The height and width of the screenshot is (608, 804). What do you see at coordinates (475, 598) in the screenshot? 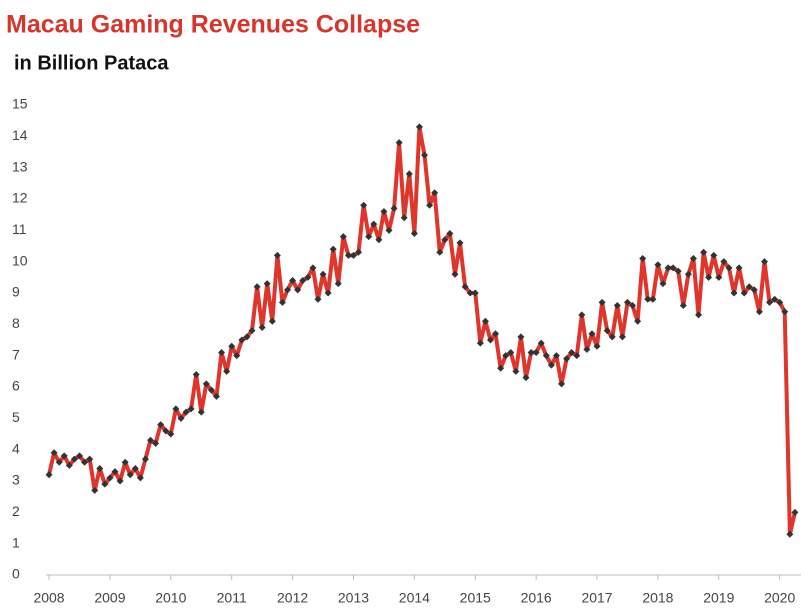
I see `x-tick-label: 2015` at bounding box center [475, 598].